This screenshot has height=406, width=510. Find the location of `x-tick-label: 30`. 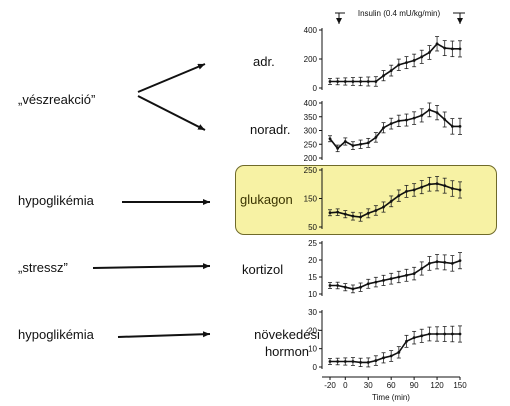

x-tick-label: 30 is located at coordinates (368, 385).